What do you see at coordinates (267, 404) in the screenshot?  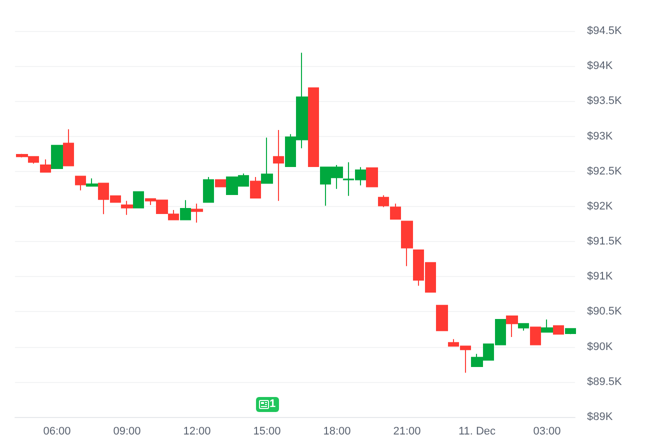 I see `badge: 1` at bounding box center [267, 404].